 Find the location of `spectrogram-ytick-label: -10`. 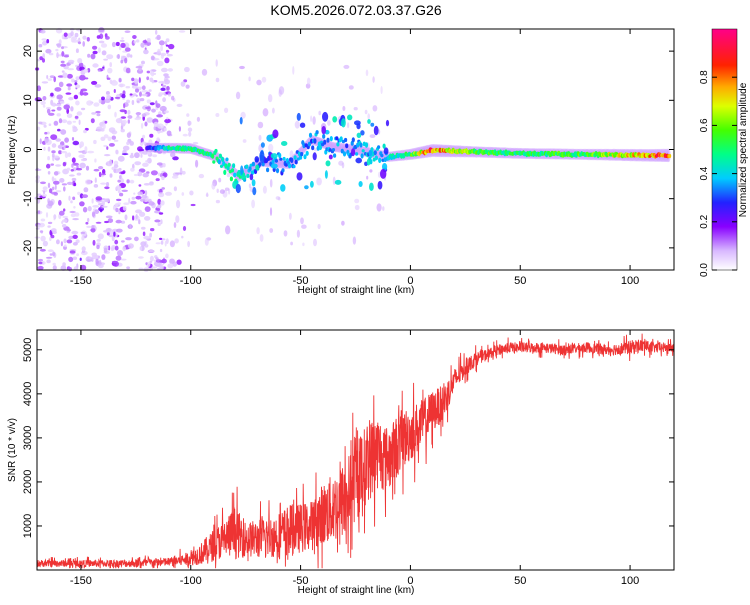

spectrogram-ytick-label: -10 is located at coordinates (28, 199).